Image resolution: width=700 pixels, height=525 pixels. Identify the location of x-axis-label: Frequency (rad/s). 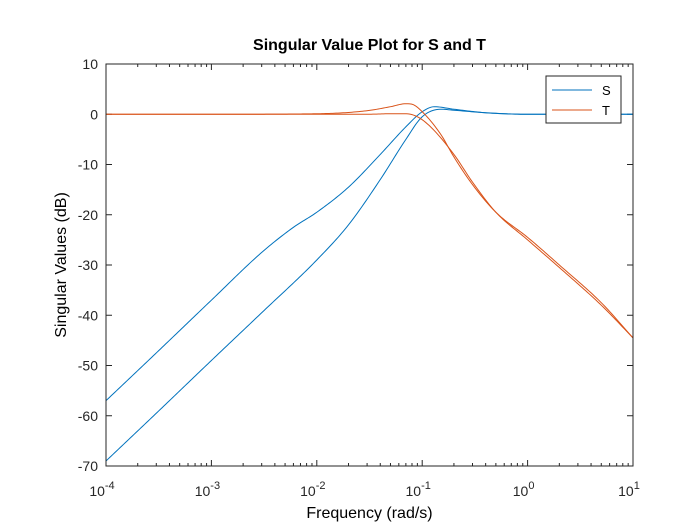
(369, 513).